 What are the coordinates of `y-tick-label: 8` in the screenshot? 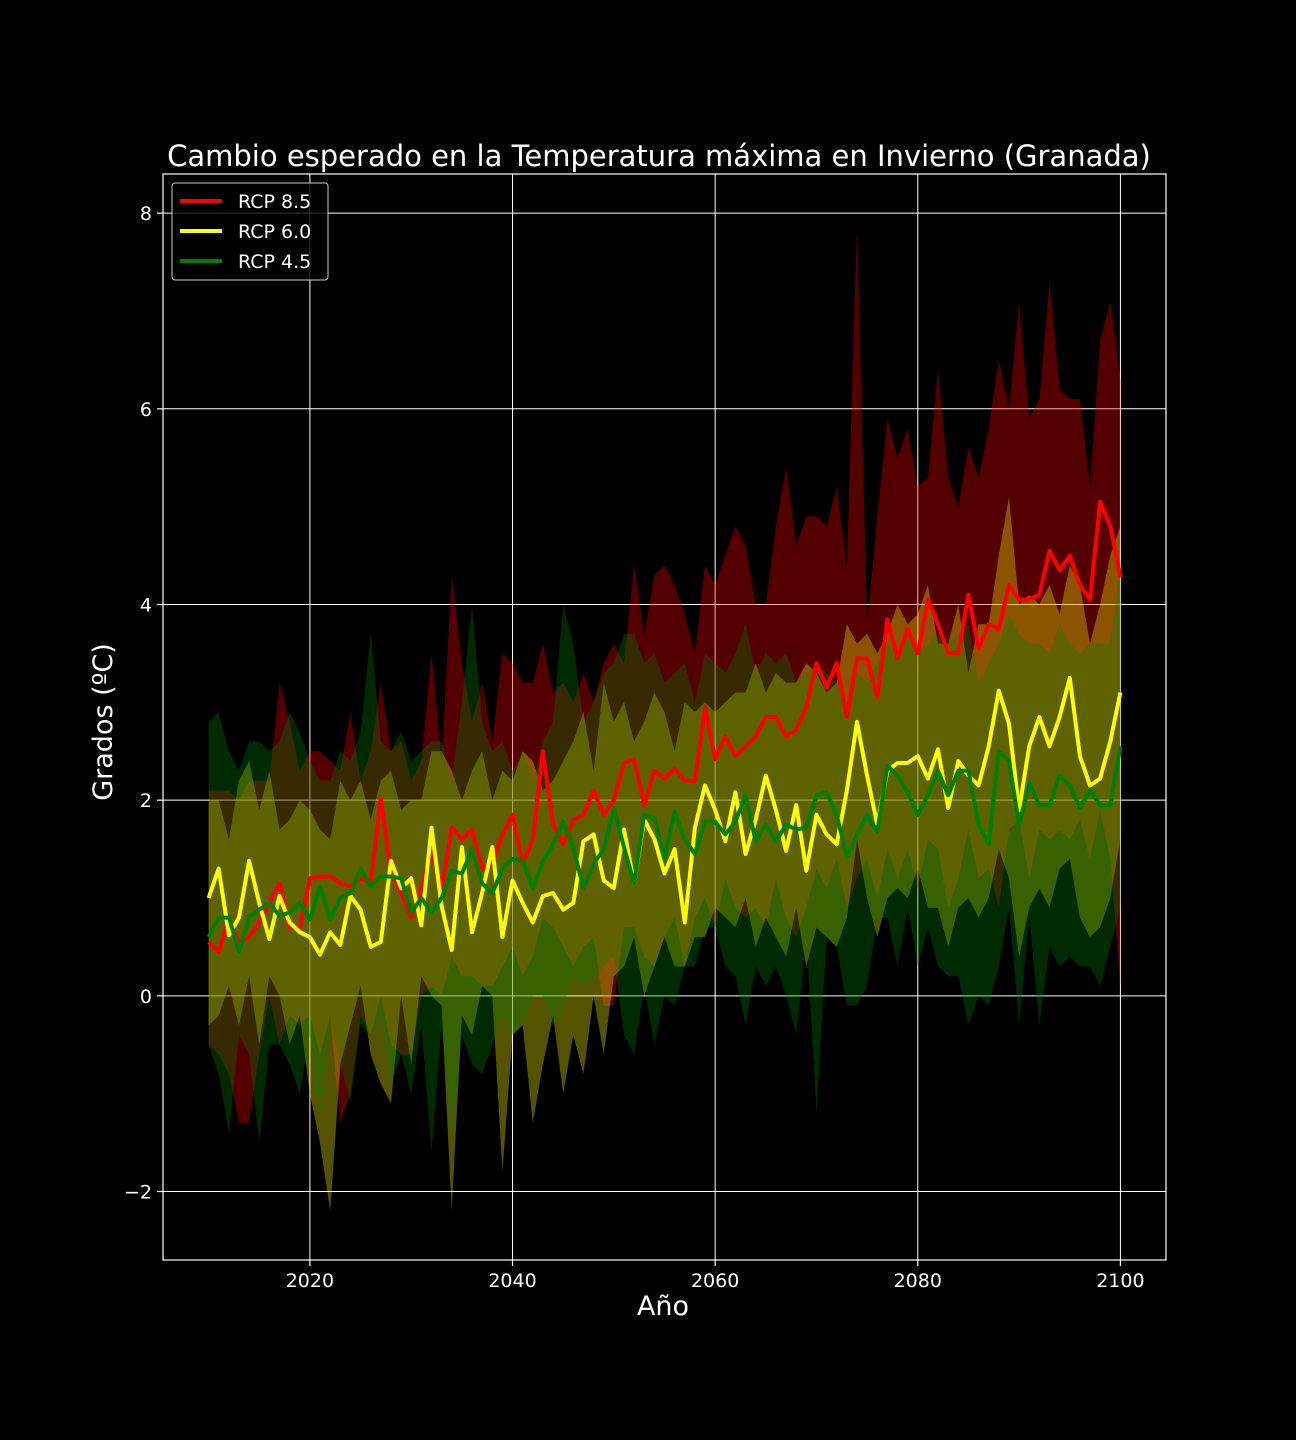 It's located at (146, 214).